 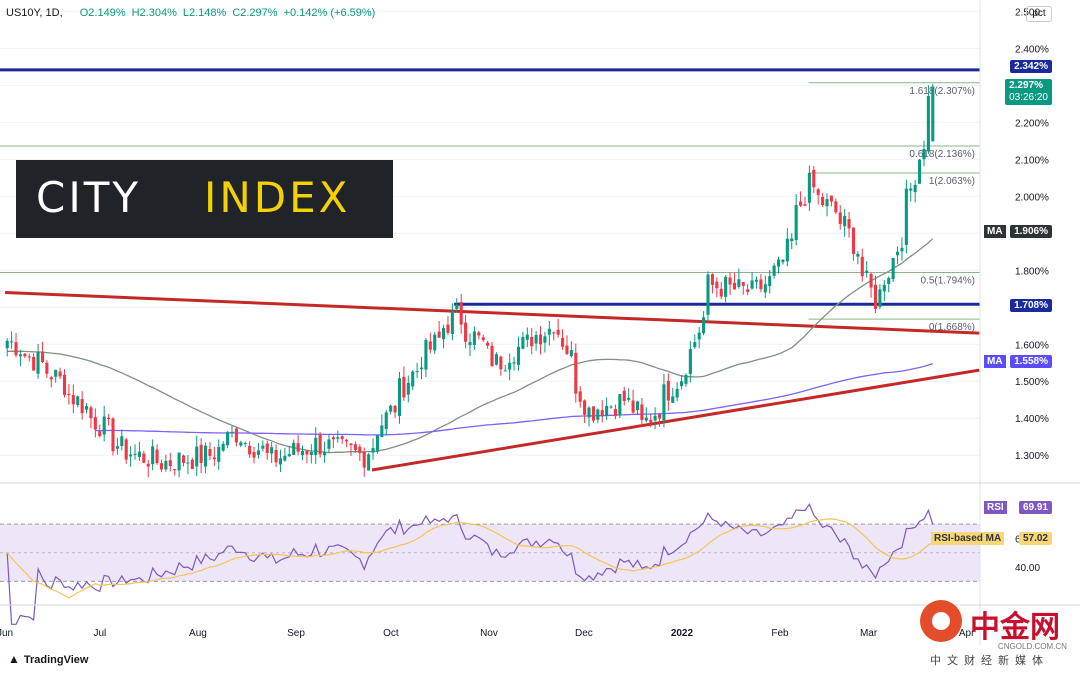 I want to click on logo-word-index: INDEX, so click(x=277, y=197).